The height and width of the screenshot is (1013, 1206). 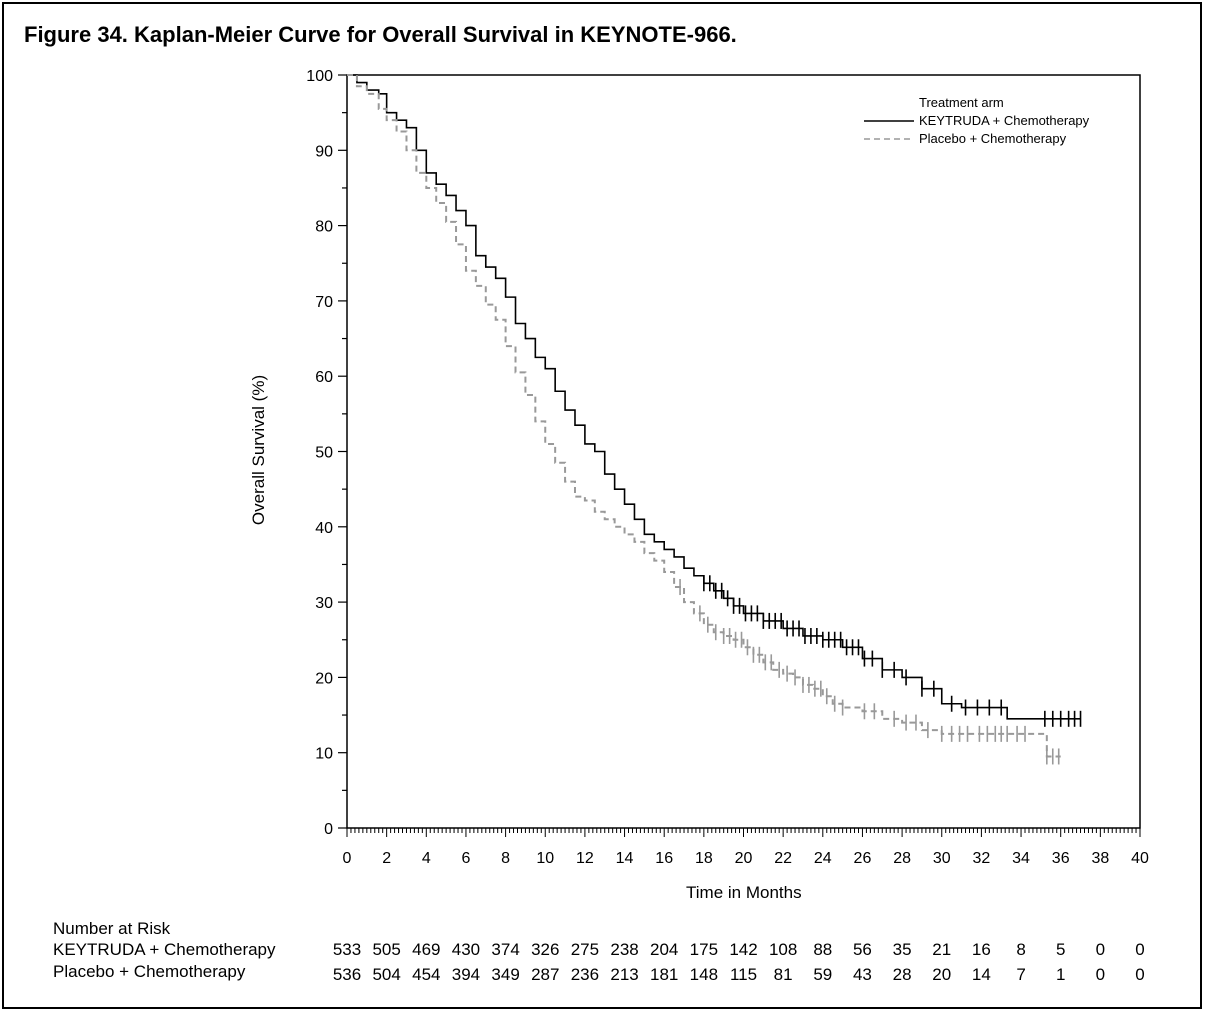 I want to click on risk-value: 142, so click(x=743, y=949).